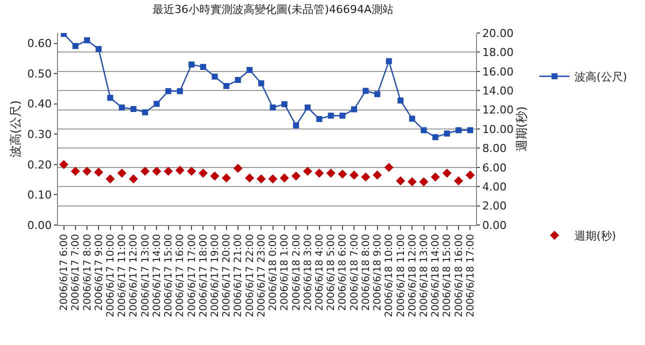  I want to click on x-tick-label: 2006/6/17 15:00, so click(169, 276).